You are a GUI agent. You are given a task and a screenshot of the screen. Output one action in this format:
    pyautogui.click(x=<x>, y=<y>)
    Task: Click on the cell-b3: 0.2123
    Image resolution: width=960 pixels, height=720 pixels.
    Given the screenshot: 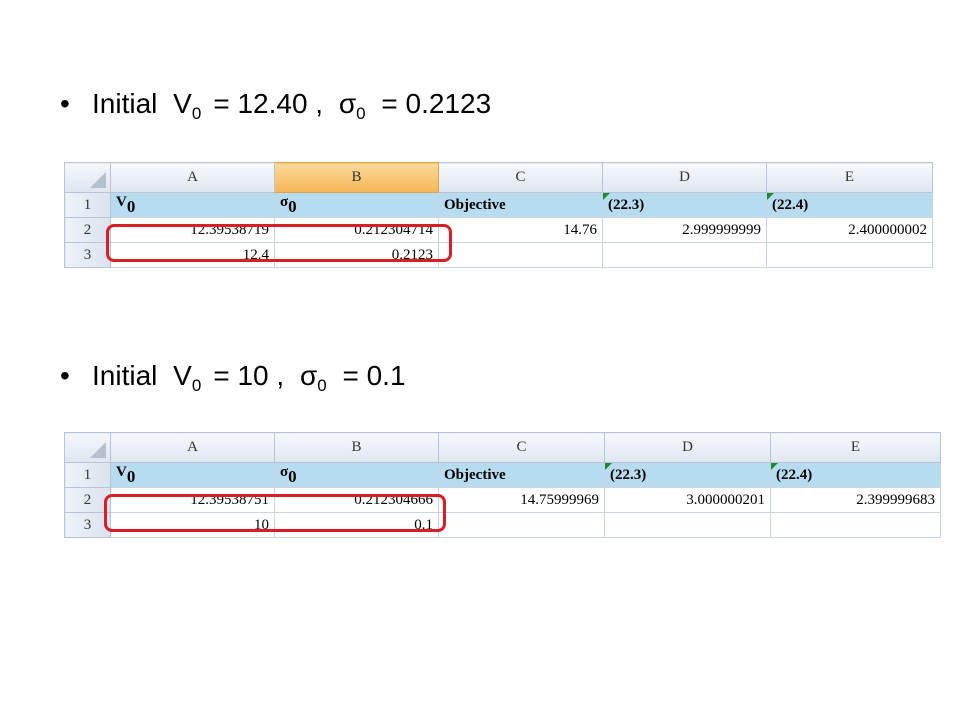 What is the action you would take?
    pyautogui.click(x=356, y=255)
    